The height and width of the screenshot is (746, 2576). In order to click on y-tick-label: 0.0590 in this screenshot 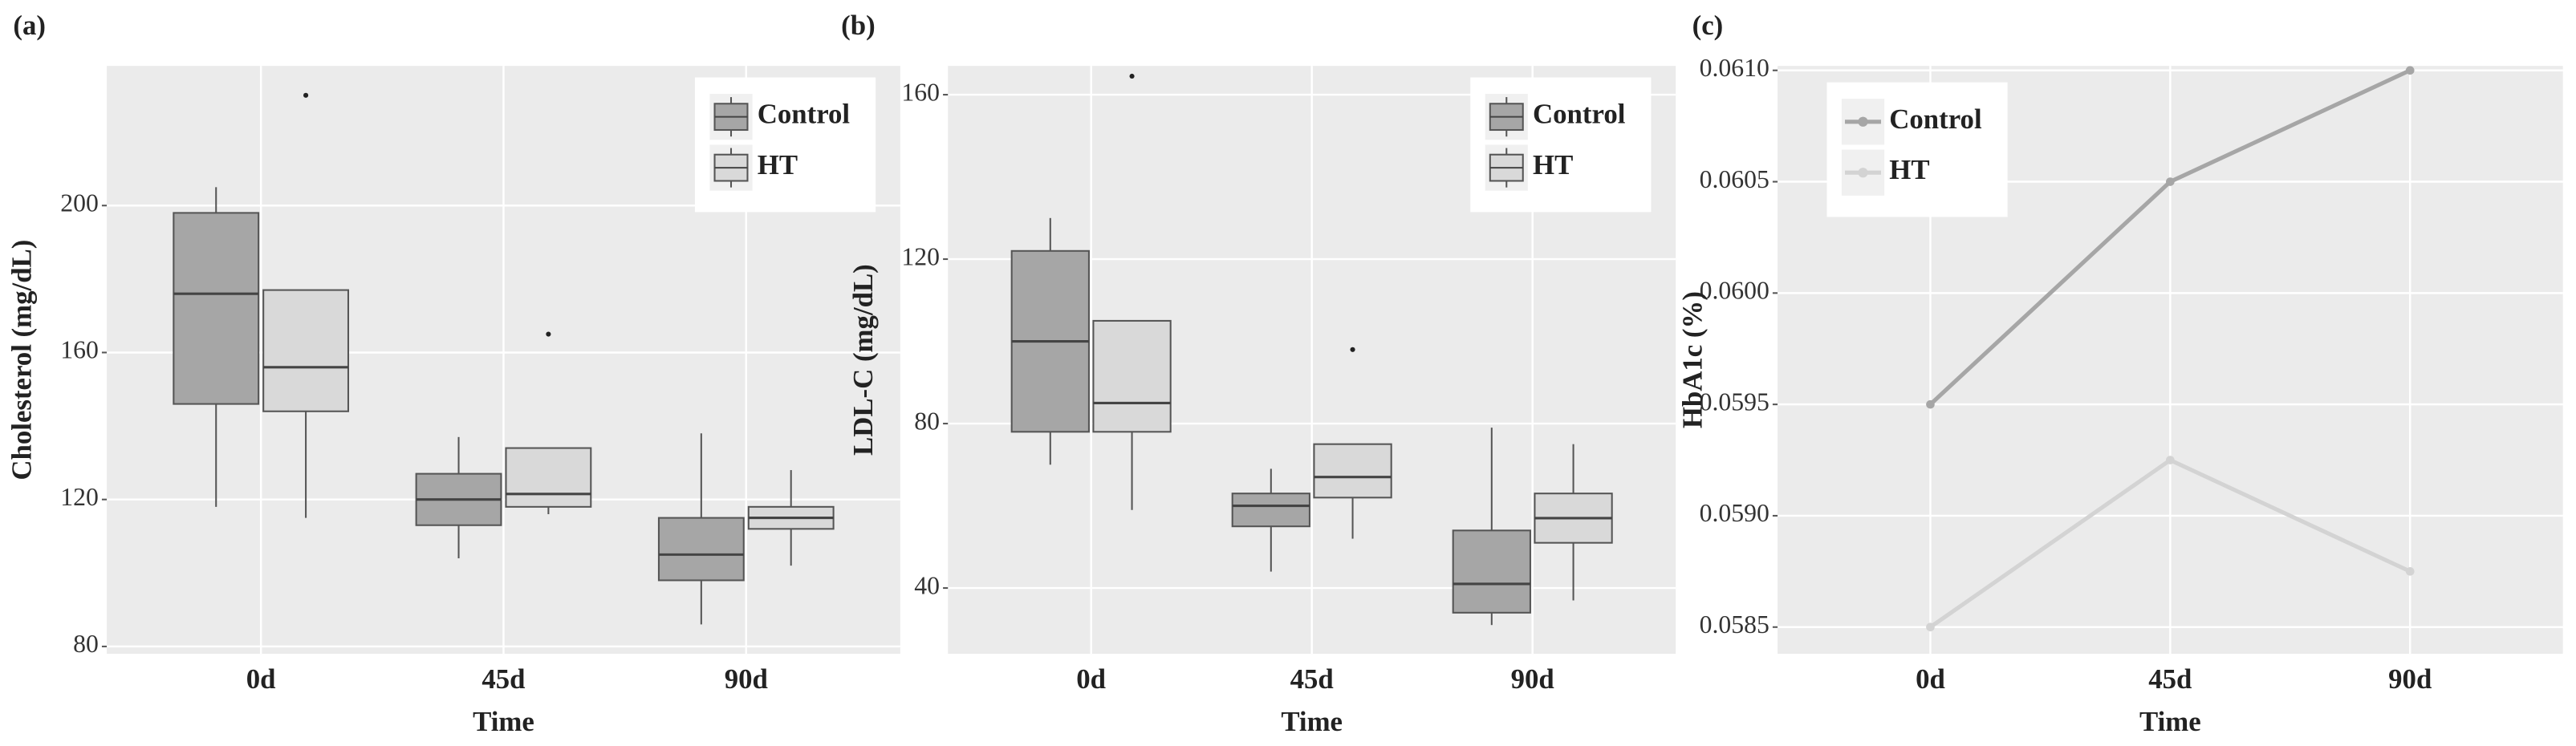, I will do `click(1735, 513)`.